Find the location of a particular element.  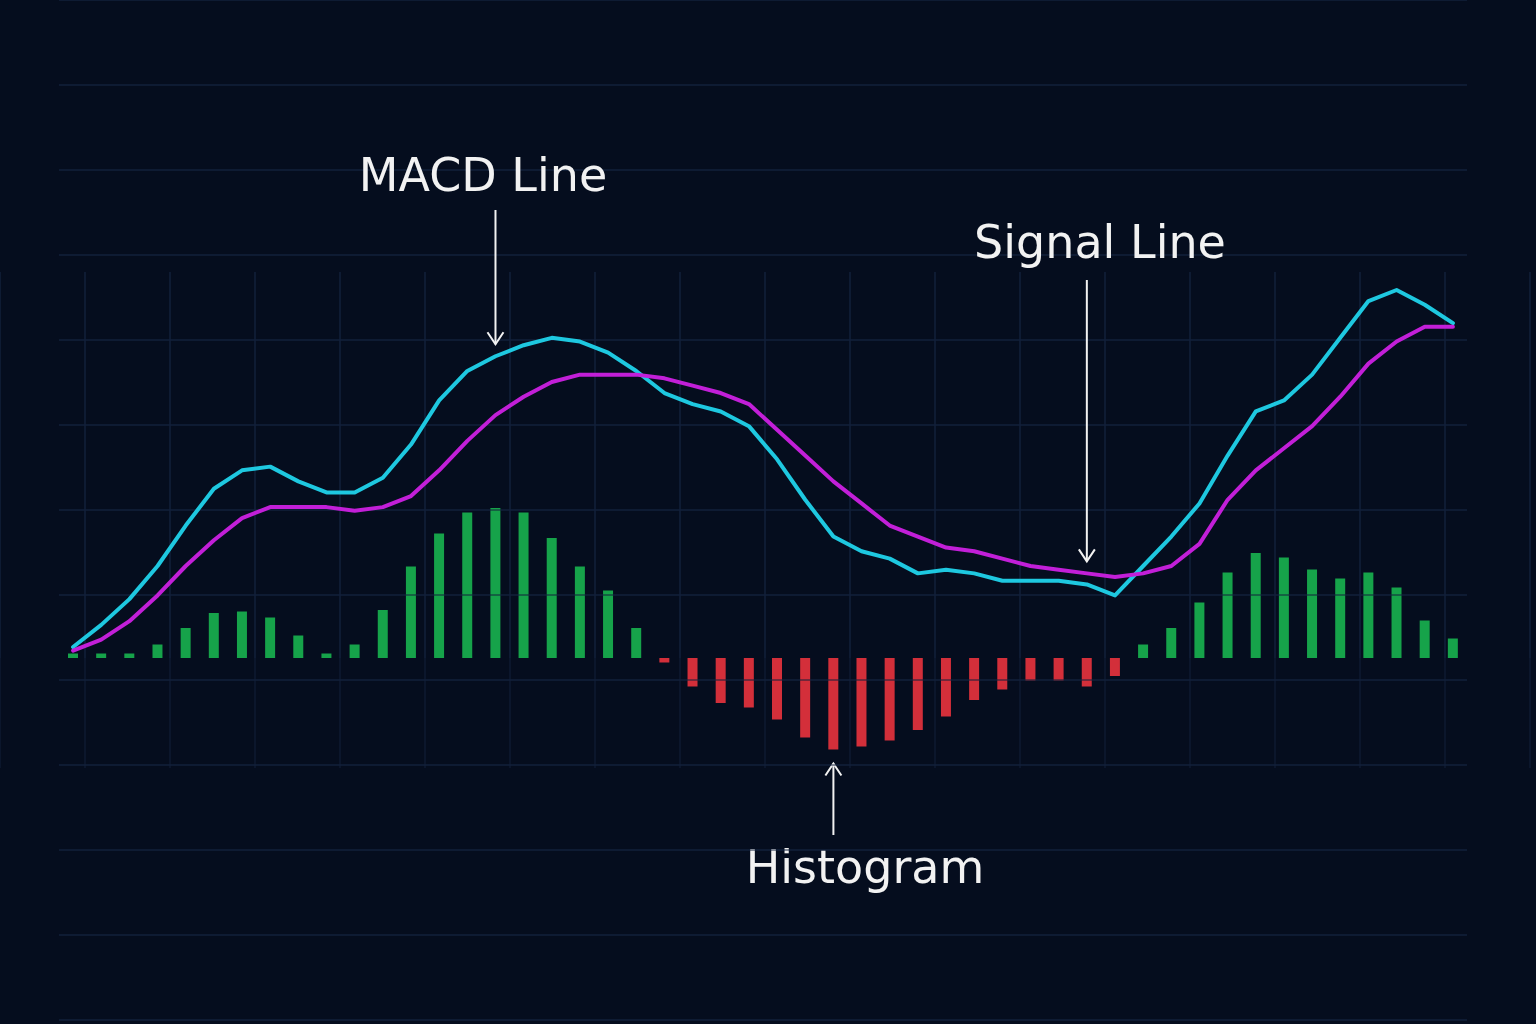

text: Signal Line is located at coordinates (1100, 241).